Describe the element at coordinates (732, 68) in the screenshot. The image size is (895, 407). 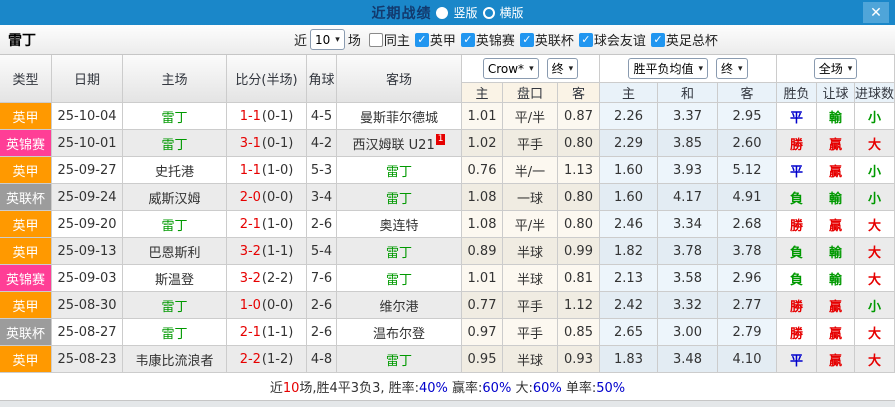
I see `final-select-b: 终 ▾` at that location.